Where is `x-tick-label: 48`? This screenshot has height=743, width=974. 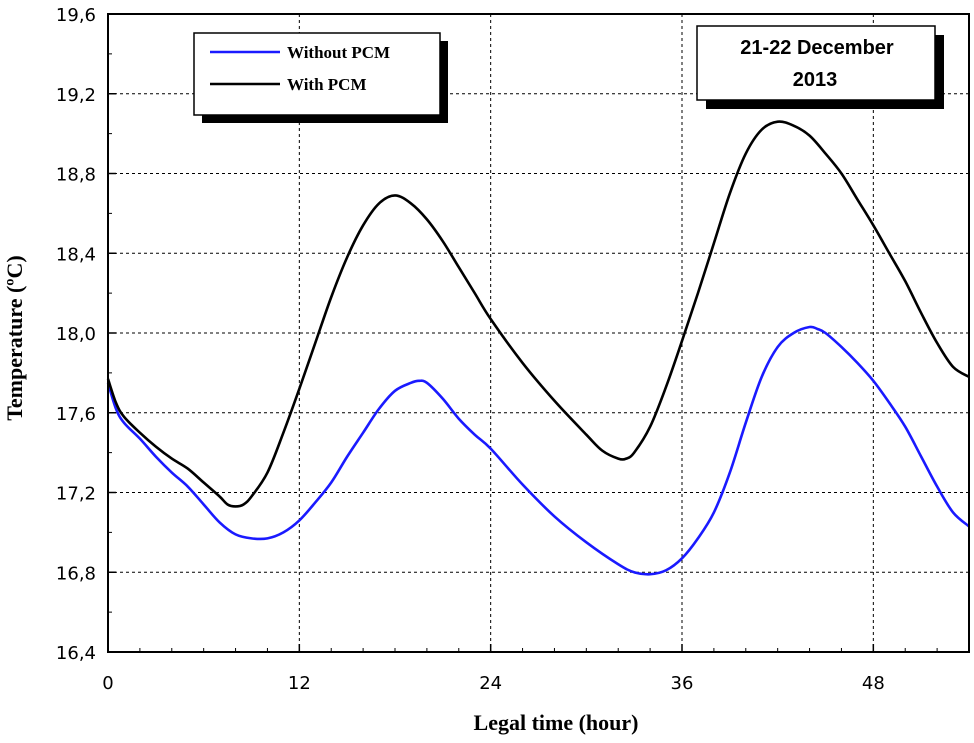 x-tick-label: 48 is located at coordinates (873, 683).